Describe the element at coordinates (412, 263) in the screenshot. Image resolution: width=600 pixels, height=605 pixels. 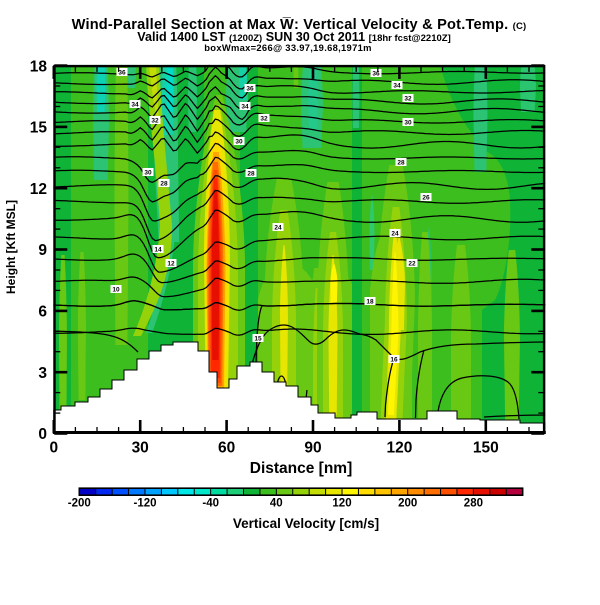
I see `svg-text: 22` at that location.